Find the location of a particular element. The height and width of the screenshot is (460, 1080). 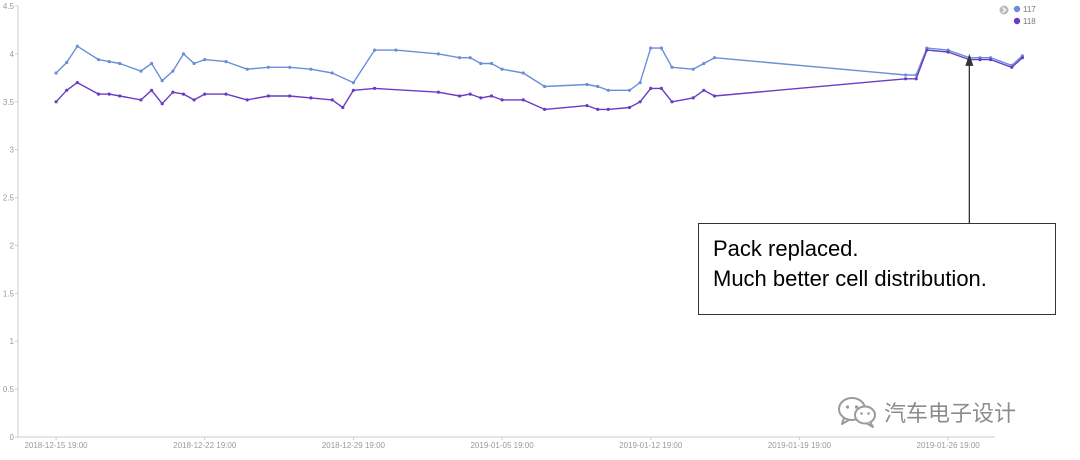

watermark-text: 汽车电子设计 is located at coordinates (950, 414).